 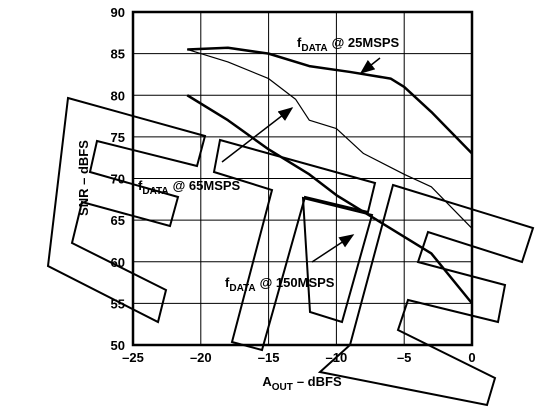 What do you see at coordinates (201, 357) in the screenshot?
I see `x-tick-label: –20` at bounding box center [201, 357].